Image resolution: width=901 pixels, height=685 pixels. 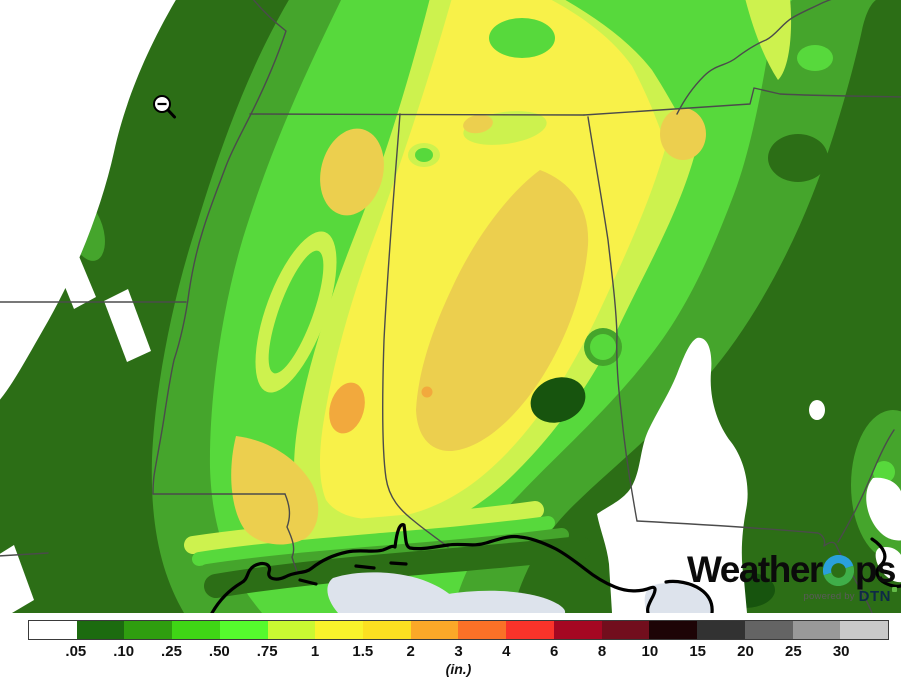 What do you see at coordinates (612, 319) in the screenshot?
I see `state-border-al-ga` at bounding box center [612, 319].